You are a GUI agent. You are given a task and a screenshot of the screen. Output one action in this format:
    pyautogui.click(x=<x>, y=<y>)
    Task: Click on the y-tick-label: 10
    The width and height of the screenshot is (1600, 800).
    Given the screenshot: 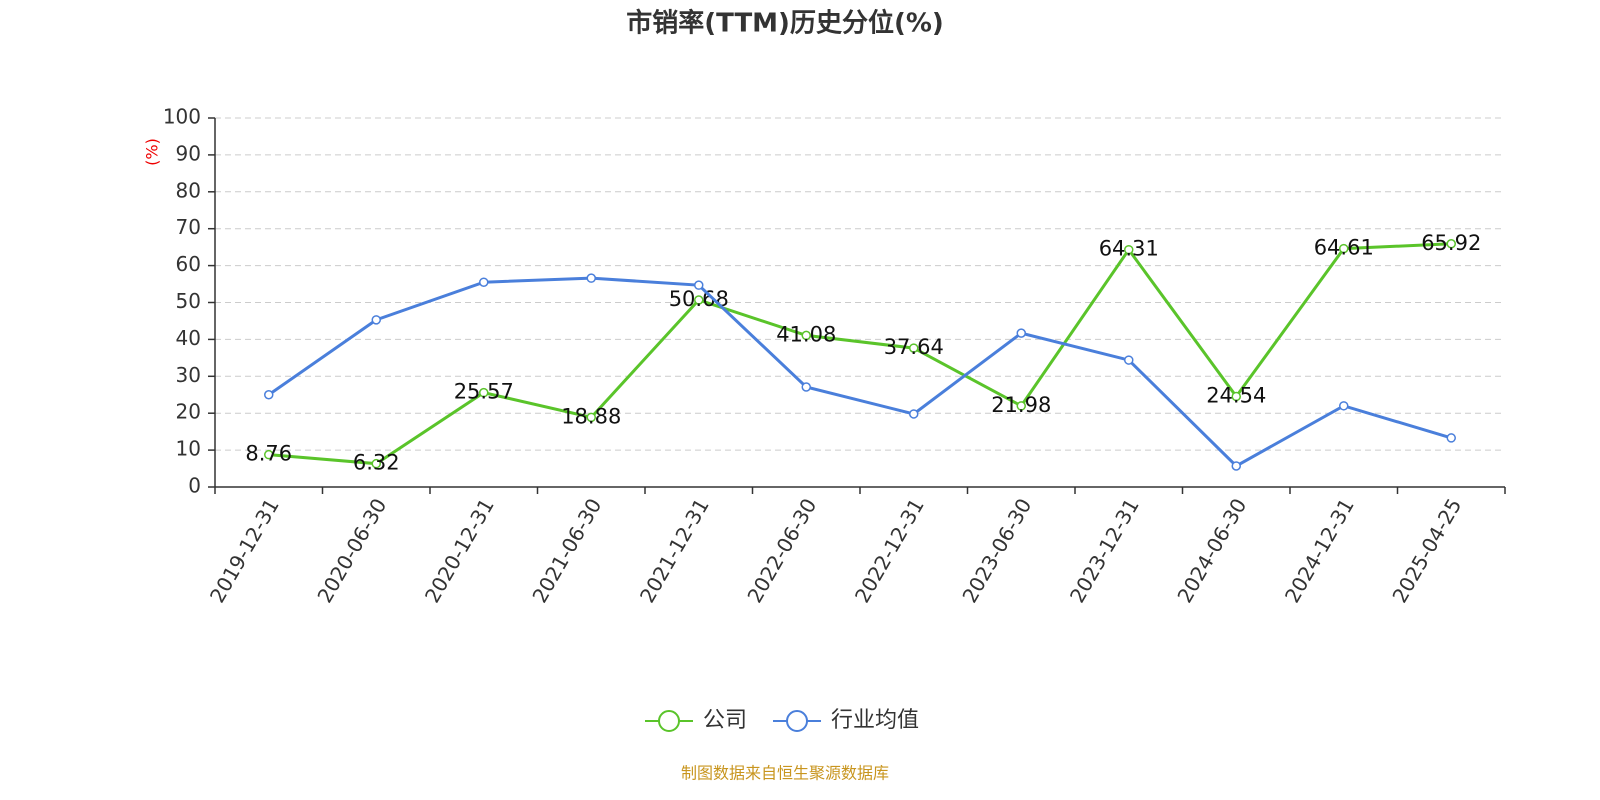 What is the action you would take?
    pyautogui.click(x=188, y=449)
    